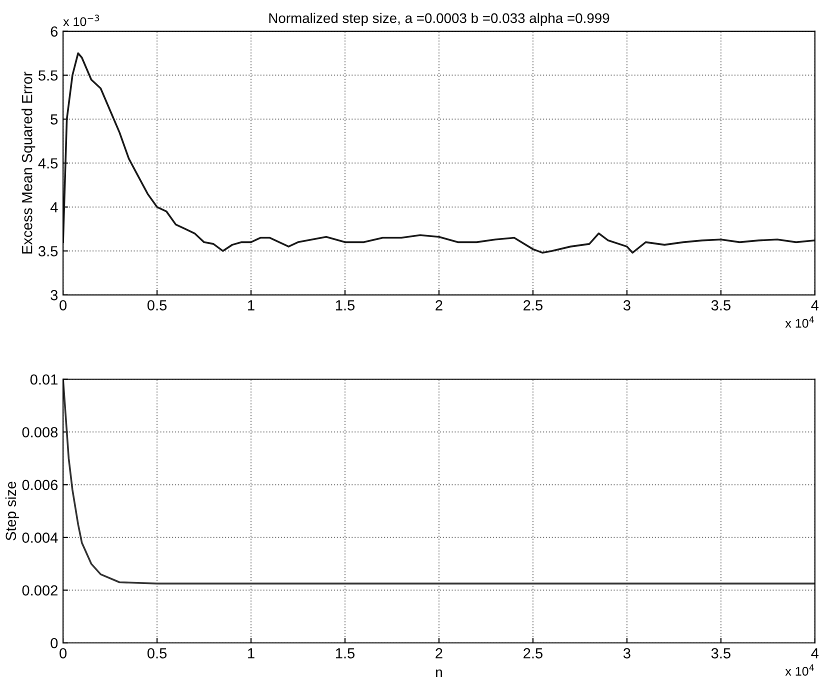 The height and width of the screenshot is (695, 819). Describe the element at coordinates (29, 163) in the screenshot. I see `y-axis-title: Excess Mean Squared Error` at that location.